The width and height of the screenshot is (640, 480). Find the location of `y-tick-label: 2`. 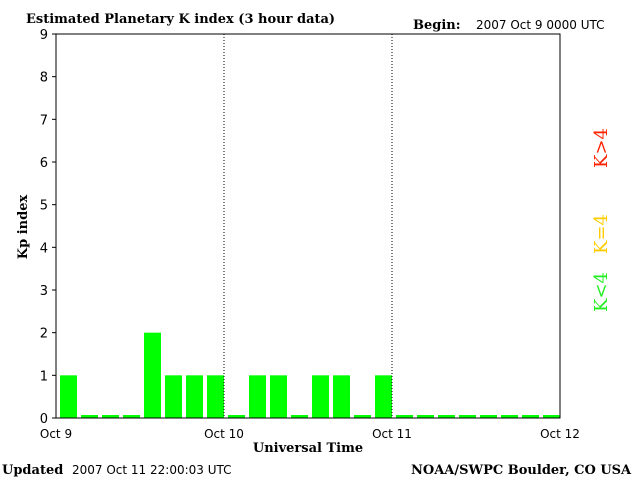

y-tick-label: 2 is located at coordinates (44, 334).